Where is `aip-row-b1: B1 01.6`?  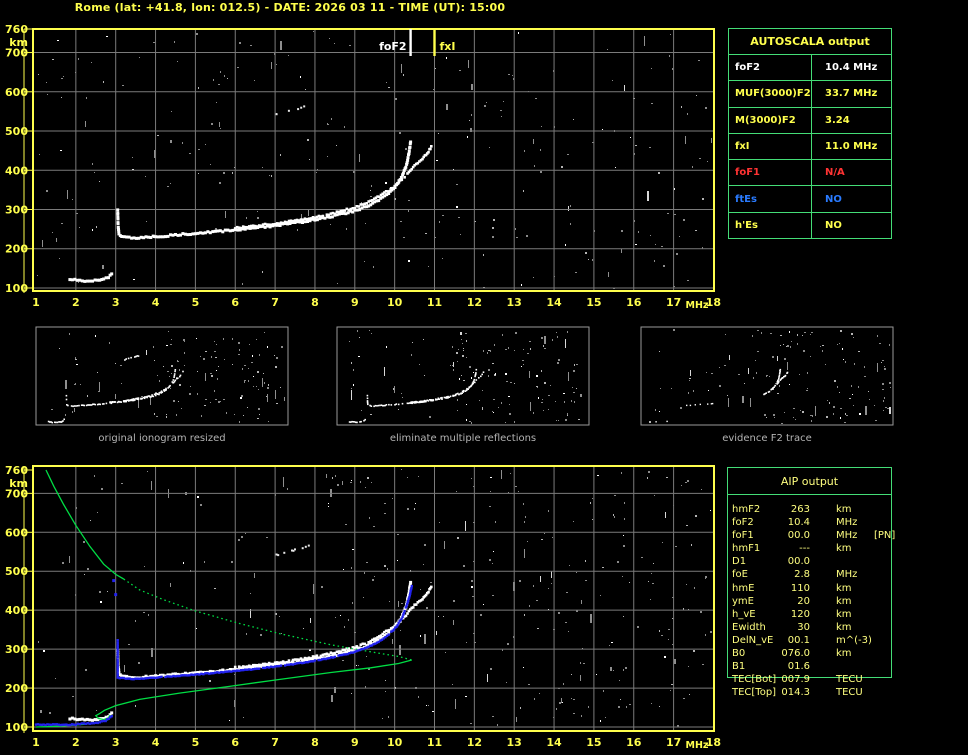
aip-row-b1: B1 01.6 is located at coordinates (813, 666).